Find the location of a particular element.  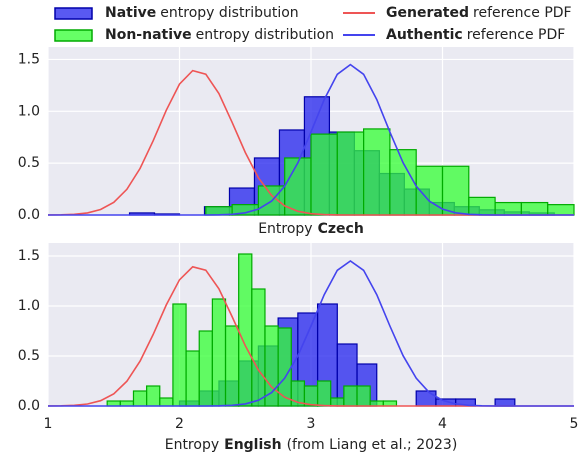

x-axis-label: Entropy Czech is located at coordinates (311, 229).